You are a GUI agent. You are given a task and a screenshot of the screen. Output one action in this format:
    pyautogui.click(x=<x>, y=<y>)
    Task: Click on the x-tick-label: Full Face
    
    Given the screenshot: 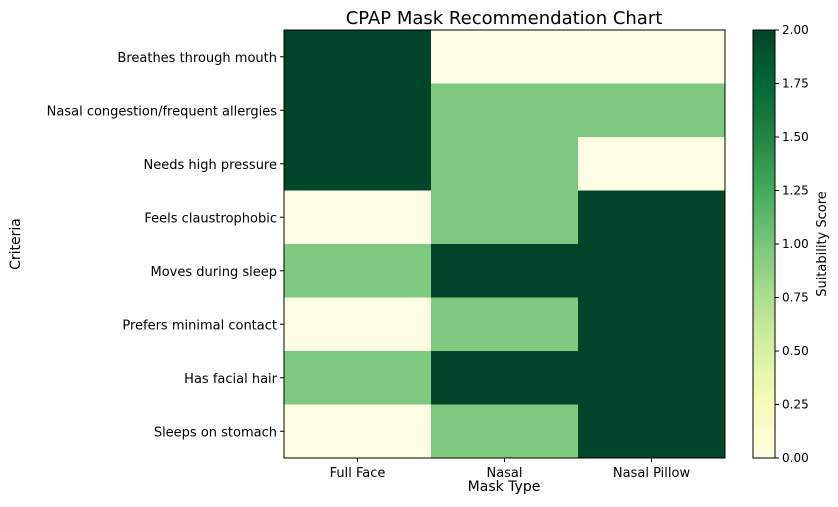 What is the action you would take?
    pyautogui.click(x=358, y=473)
    